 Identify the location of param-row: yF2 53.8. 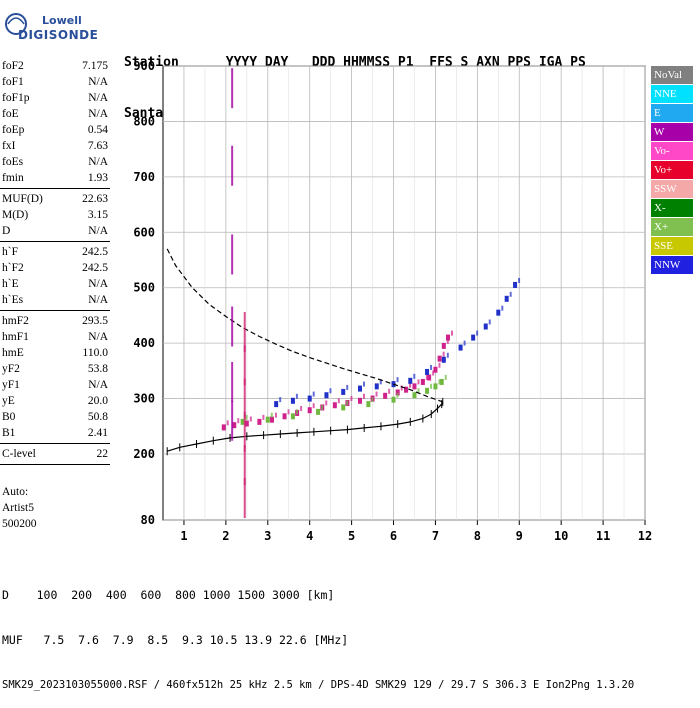
(56, 369).